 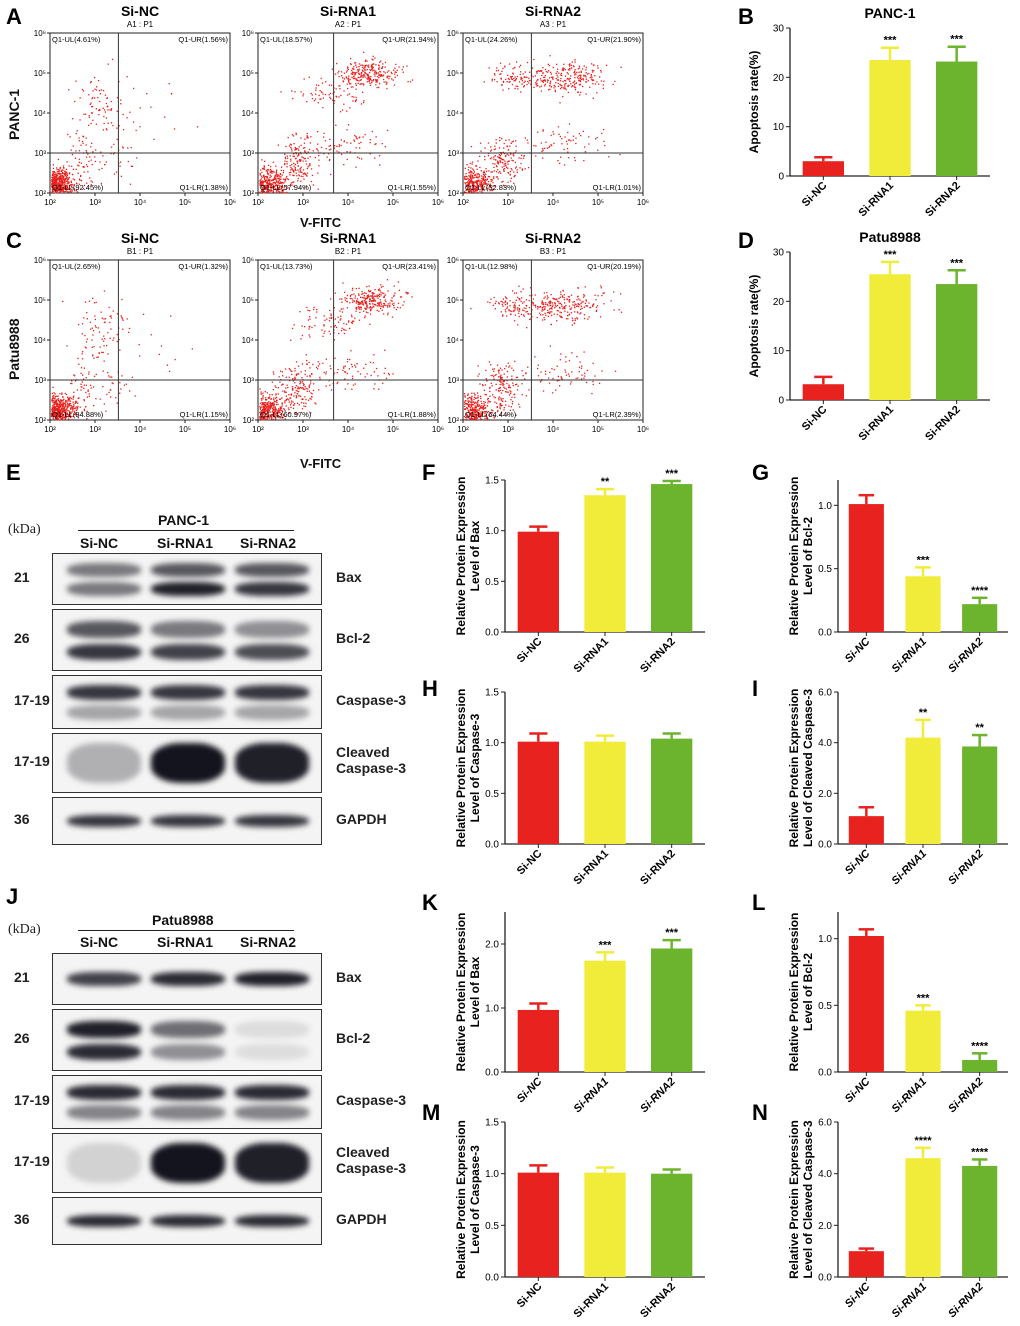 What do you see at coordinates (889, 13) in the screenshot?
I see `chart-title: PANC-1` at bounding box center [889, 13].